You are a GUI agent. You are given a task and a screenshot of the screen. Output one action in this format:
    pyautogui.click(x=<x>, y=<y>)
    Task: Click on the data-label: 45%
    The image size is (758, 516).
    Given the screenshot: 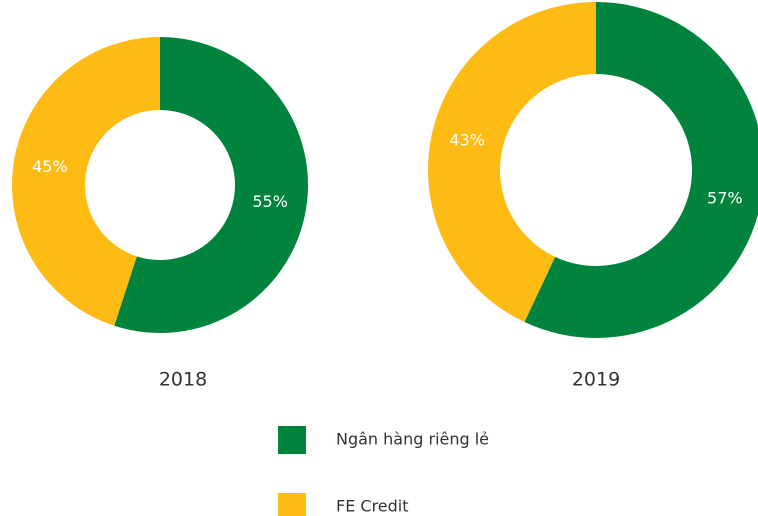 What is the action you would take?
    pyautogui.click(x=50, y=166)
    